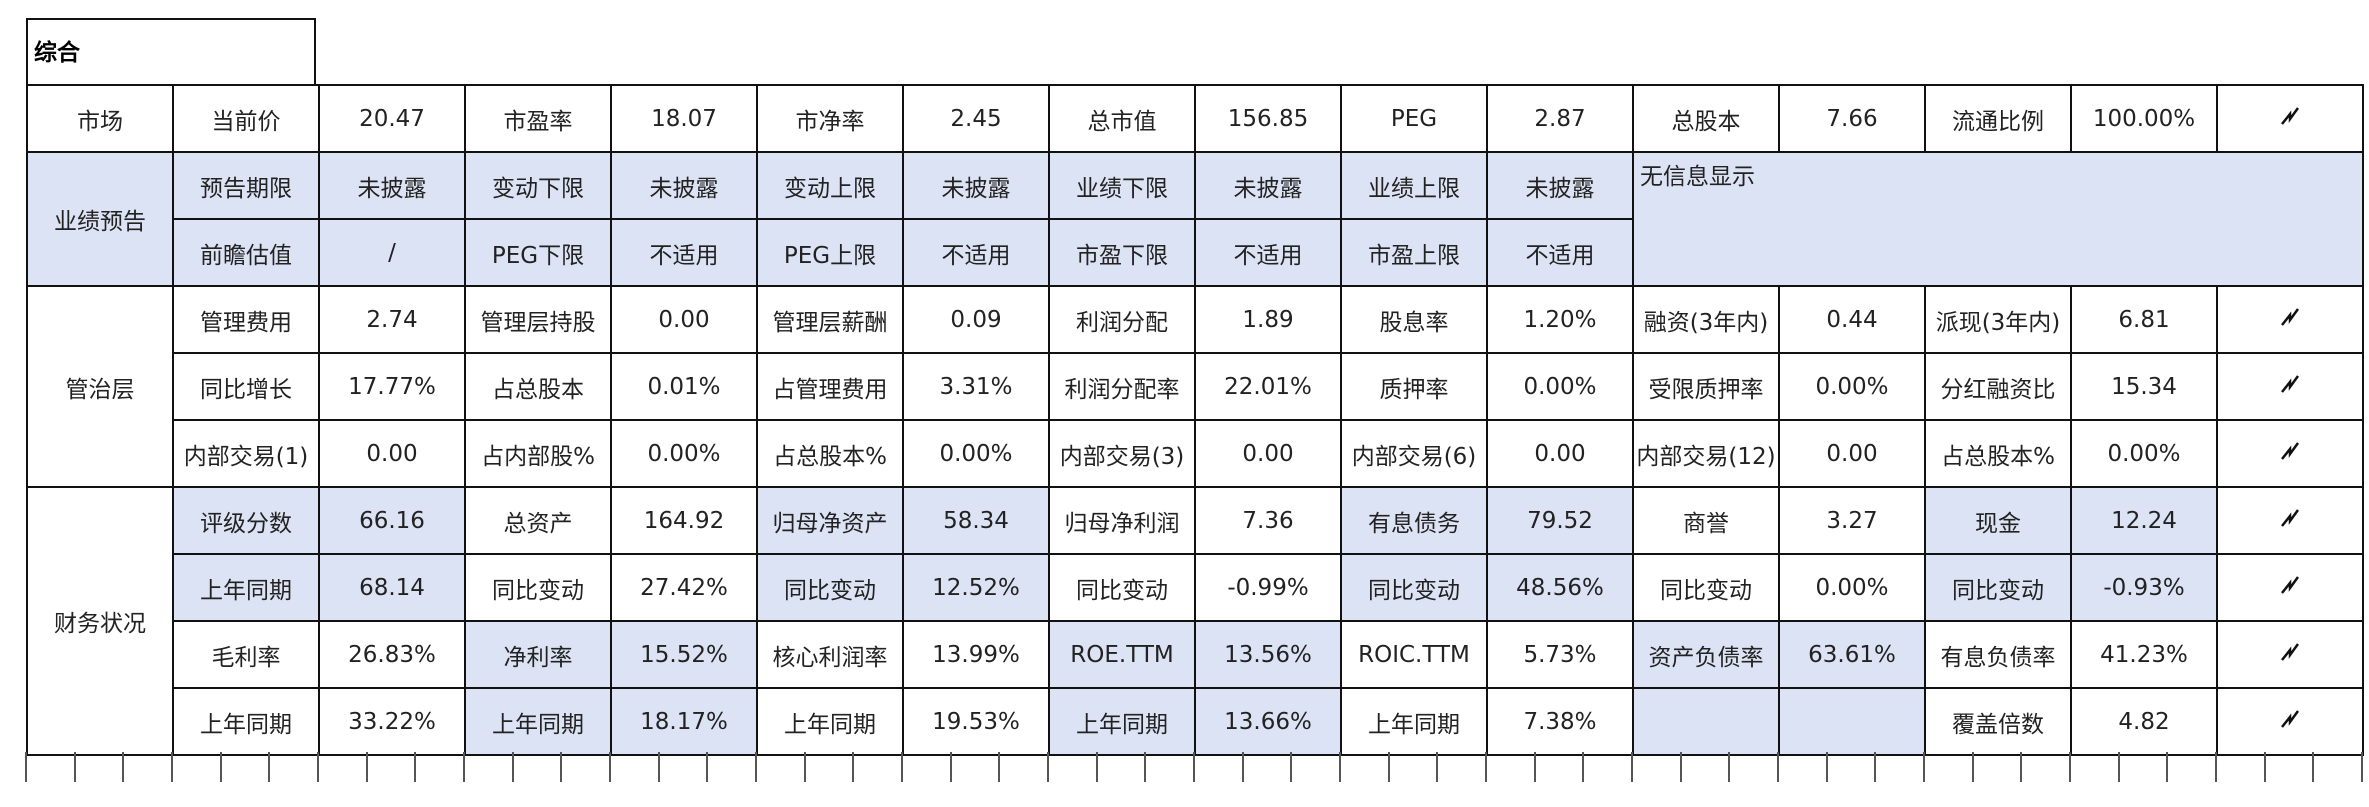 The width and height of the screenshot is (2369, 807). What do you see at coordinates (976, 319) in the screenshot?
I see `table-cell: 0.09` at bounding box center [976, 319].